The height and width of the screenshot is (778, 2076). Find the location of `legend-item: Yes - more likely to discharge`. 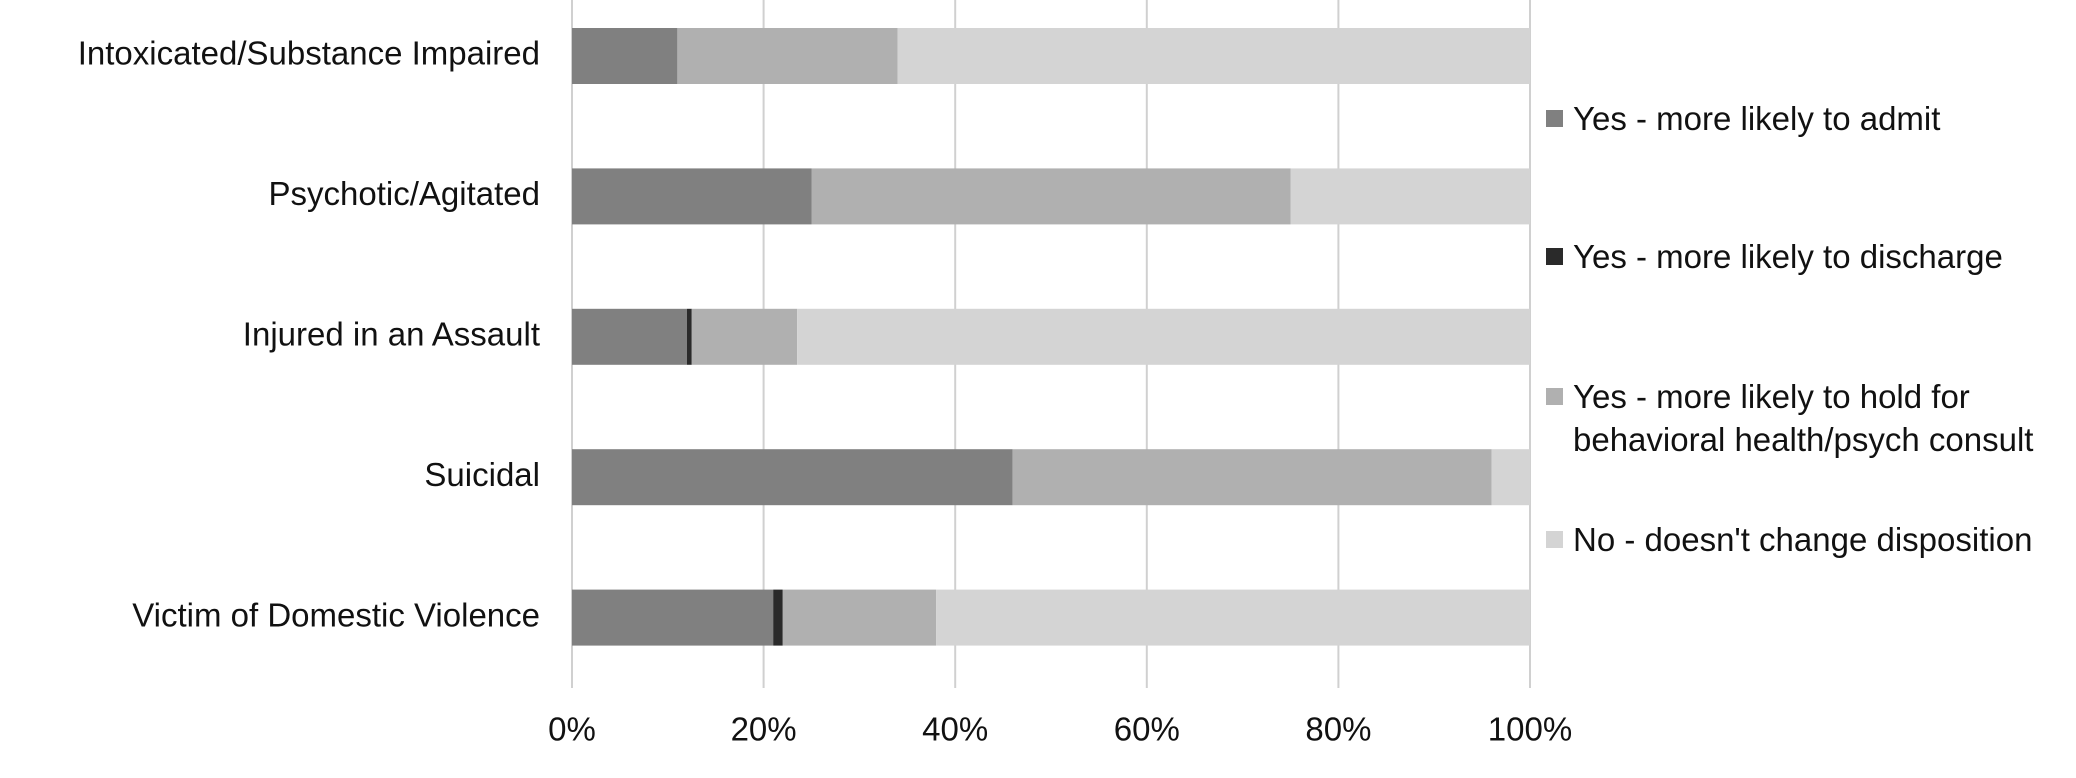

legend-item: Yes - more likely to discharge is located at coordinates (1806, 256).